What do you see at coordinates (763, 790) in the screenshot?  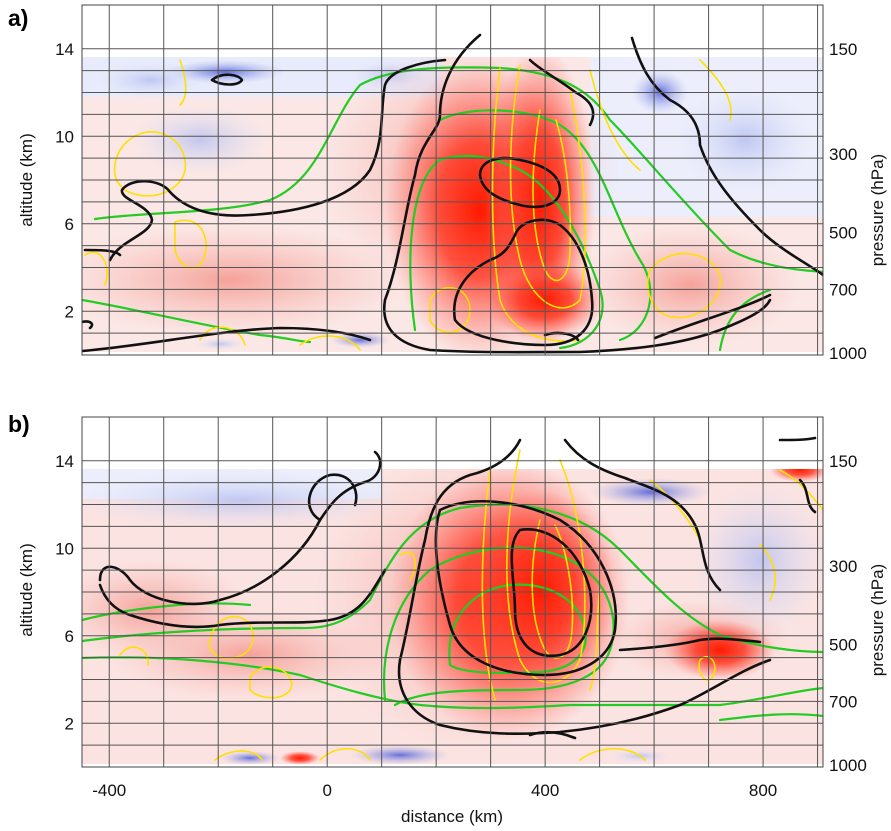 I see `x-tick-label: 800` at bounding box center [763, 790].